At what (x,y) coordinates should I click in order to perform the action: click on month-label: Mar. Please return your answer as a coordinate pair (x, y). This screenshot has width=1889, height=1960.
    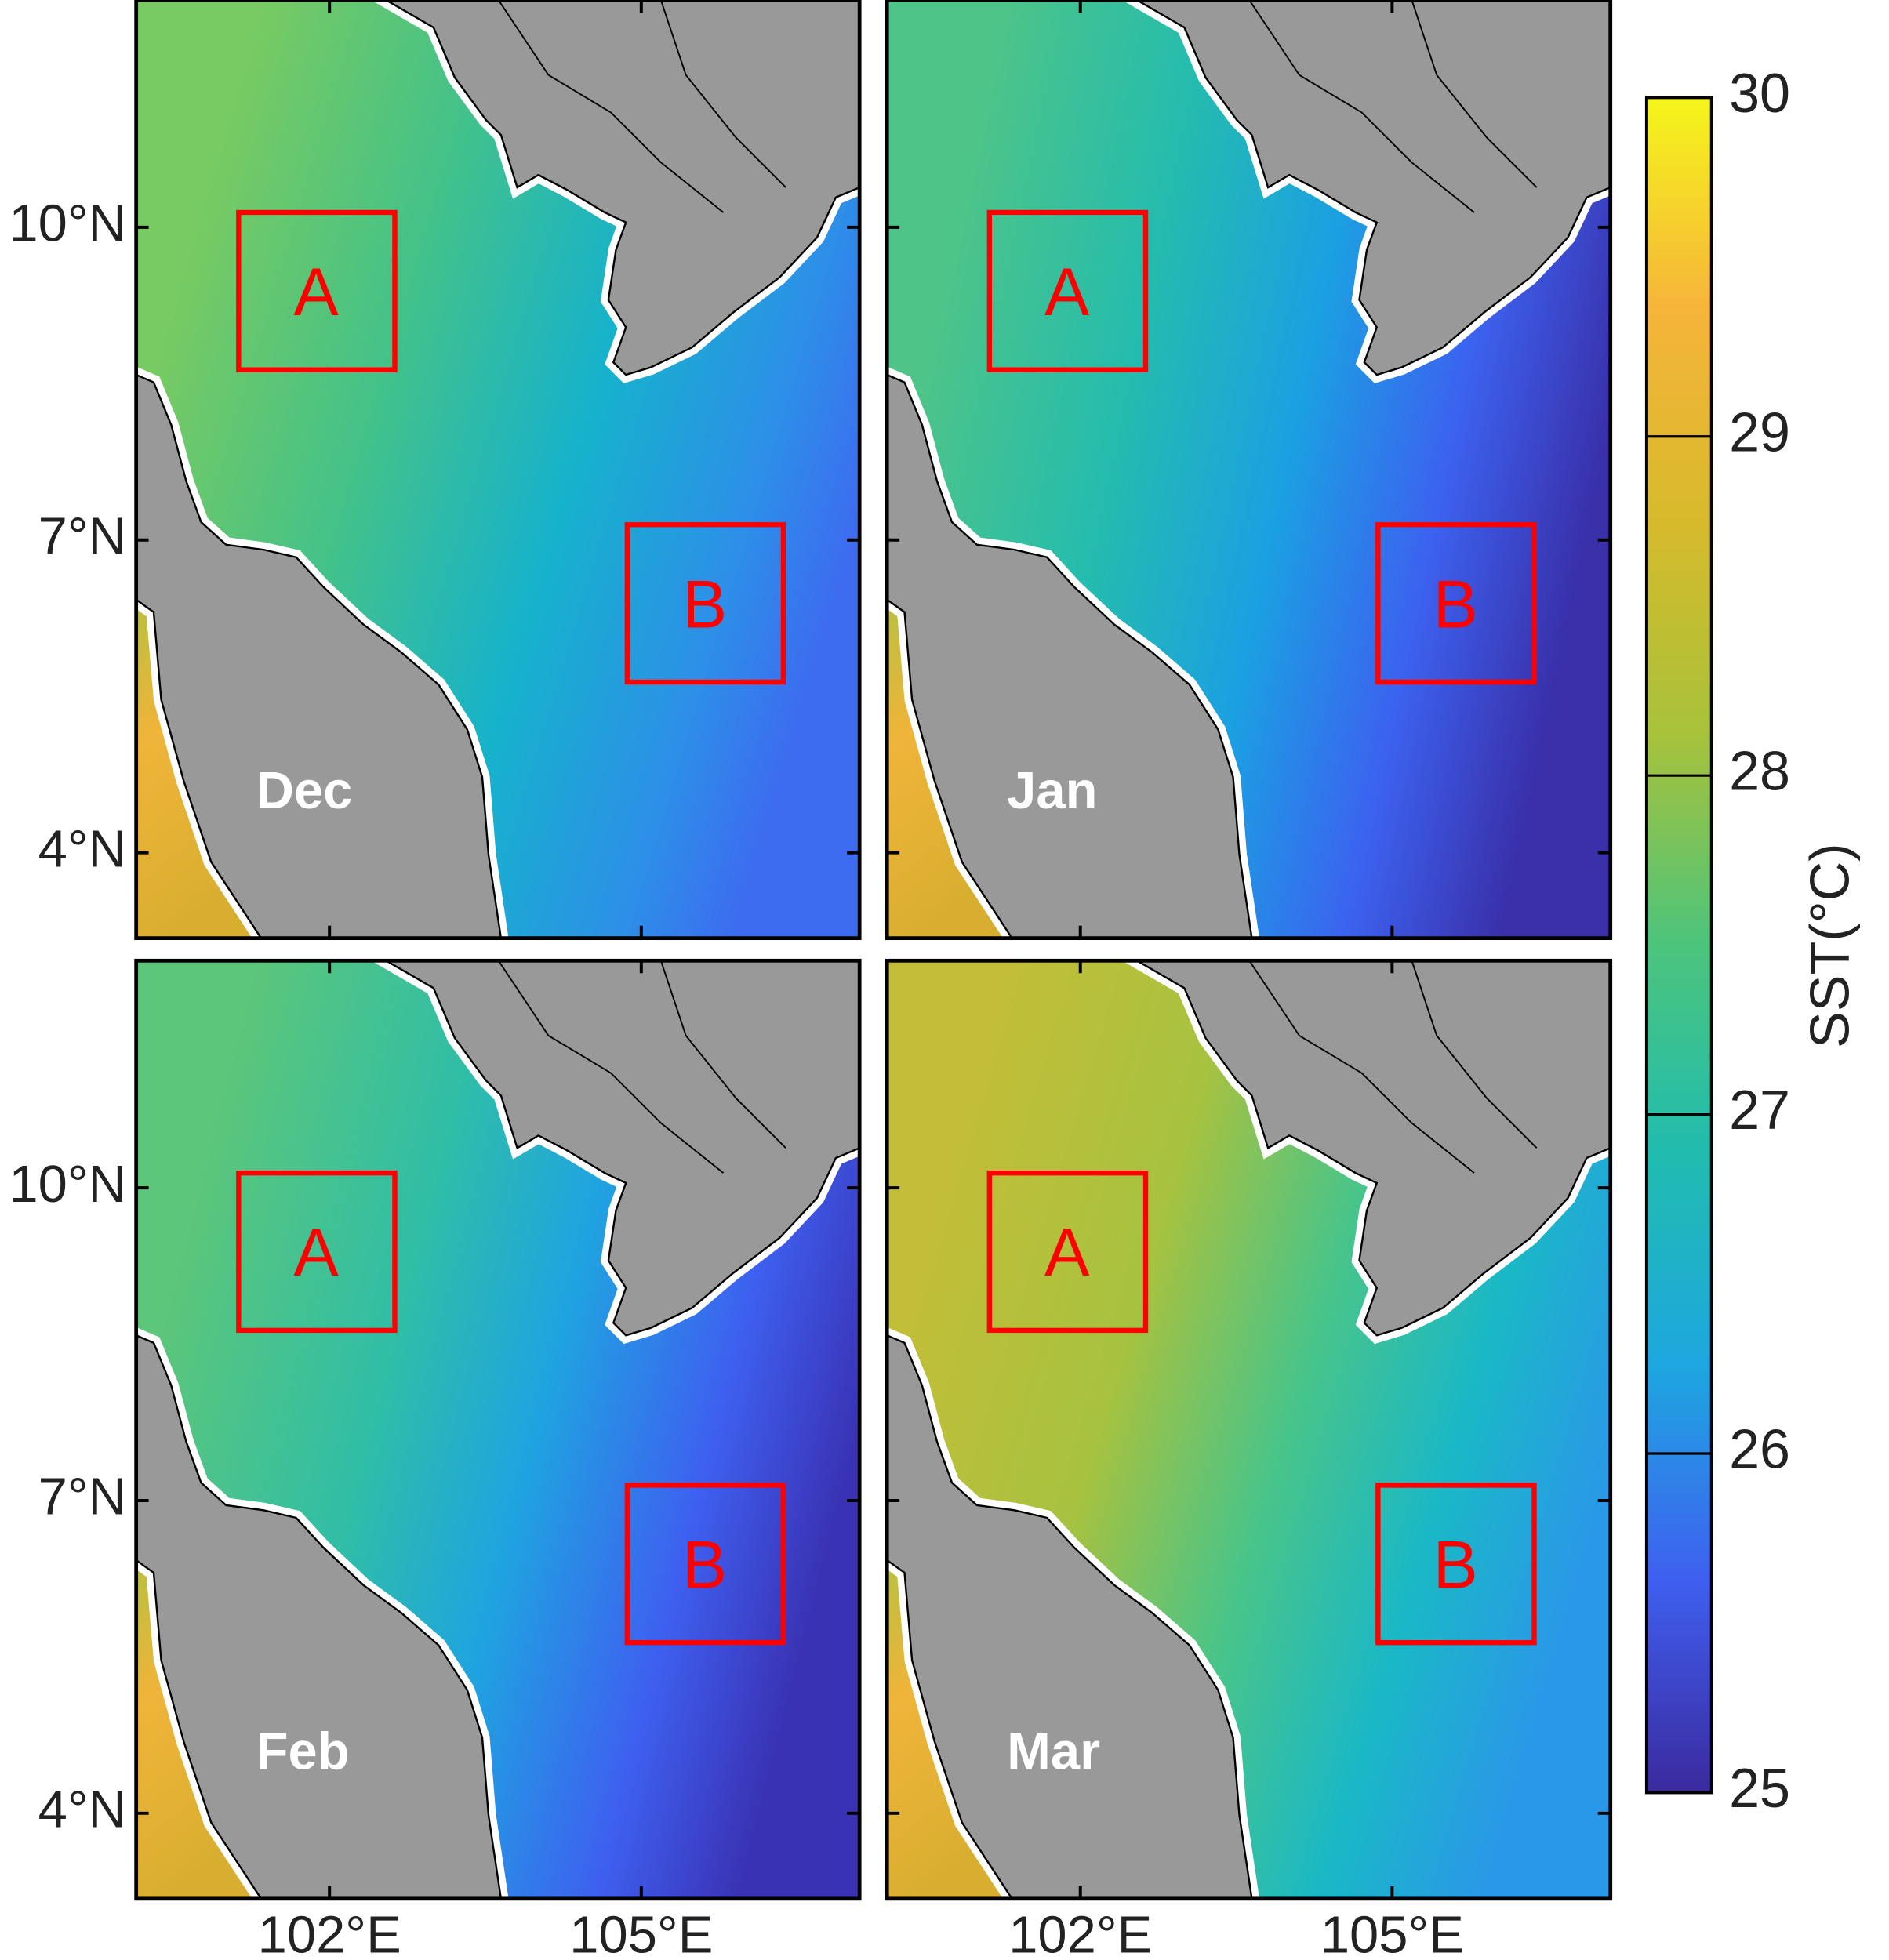
    Looking at the image, I should click on (1053, 1751).